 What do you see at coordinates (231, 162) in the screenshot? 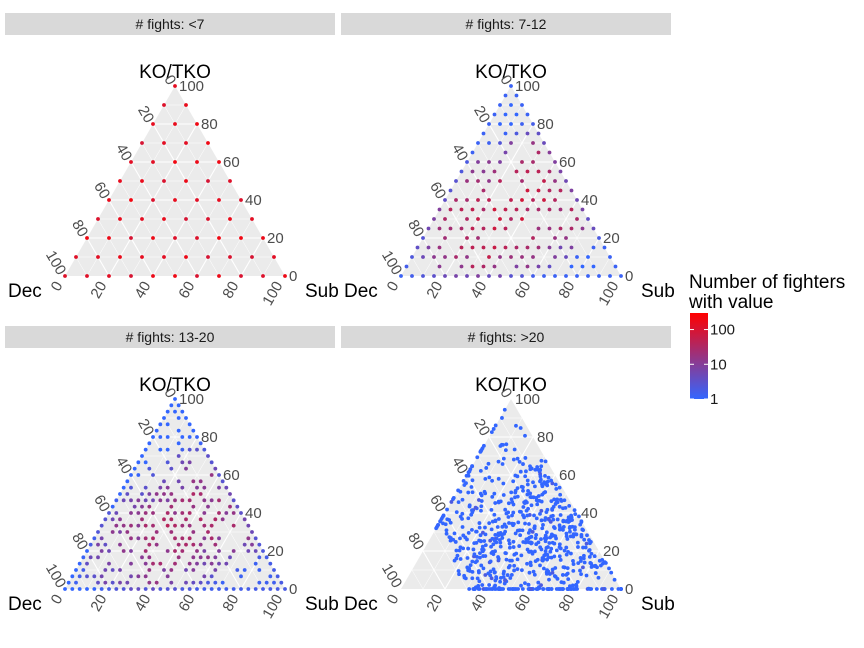
I see `tick-label-top-axis: 60` at bounding box center [231, 162].